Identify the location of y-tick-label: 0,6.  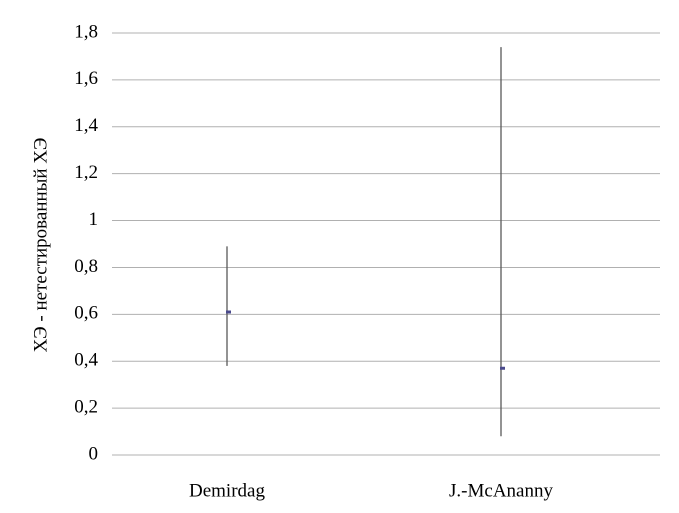
(86, 313).